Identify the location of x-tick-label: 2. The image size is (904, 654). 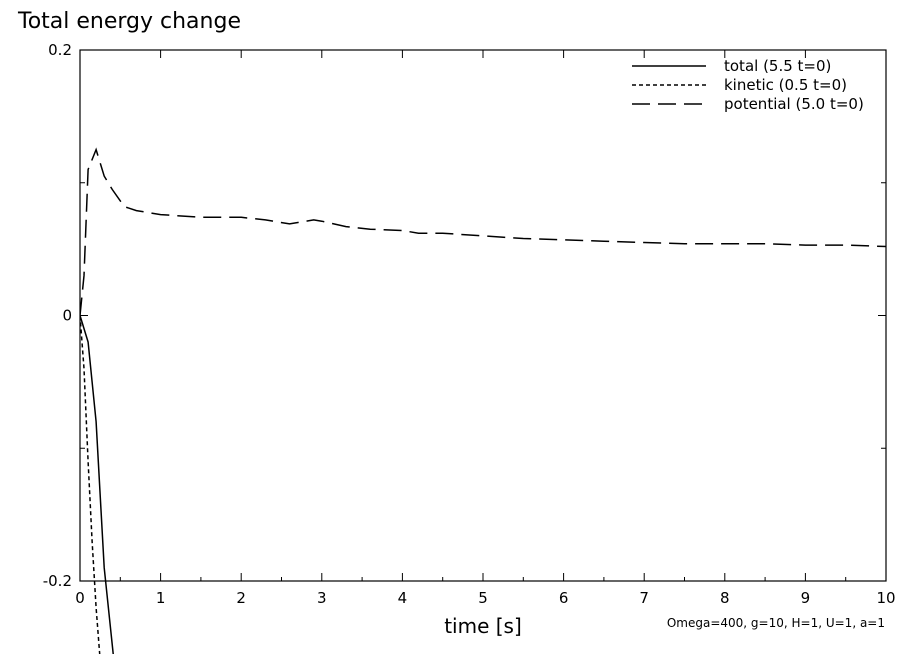
(241, 598).